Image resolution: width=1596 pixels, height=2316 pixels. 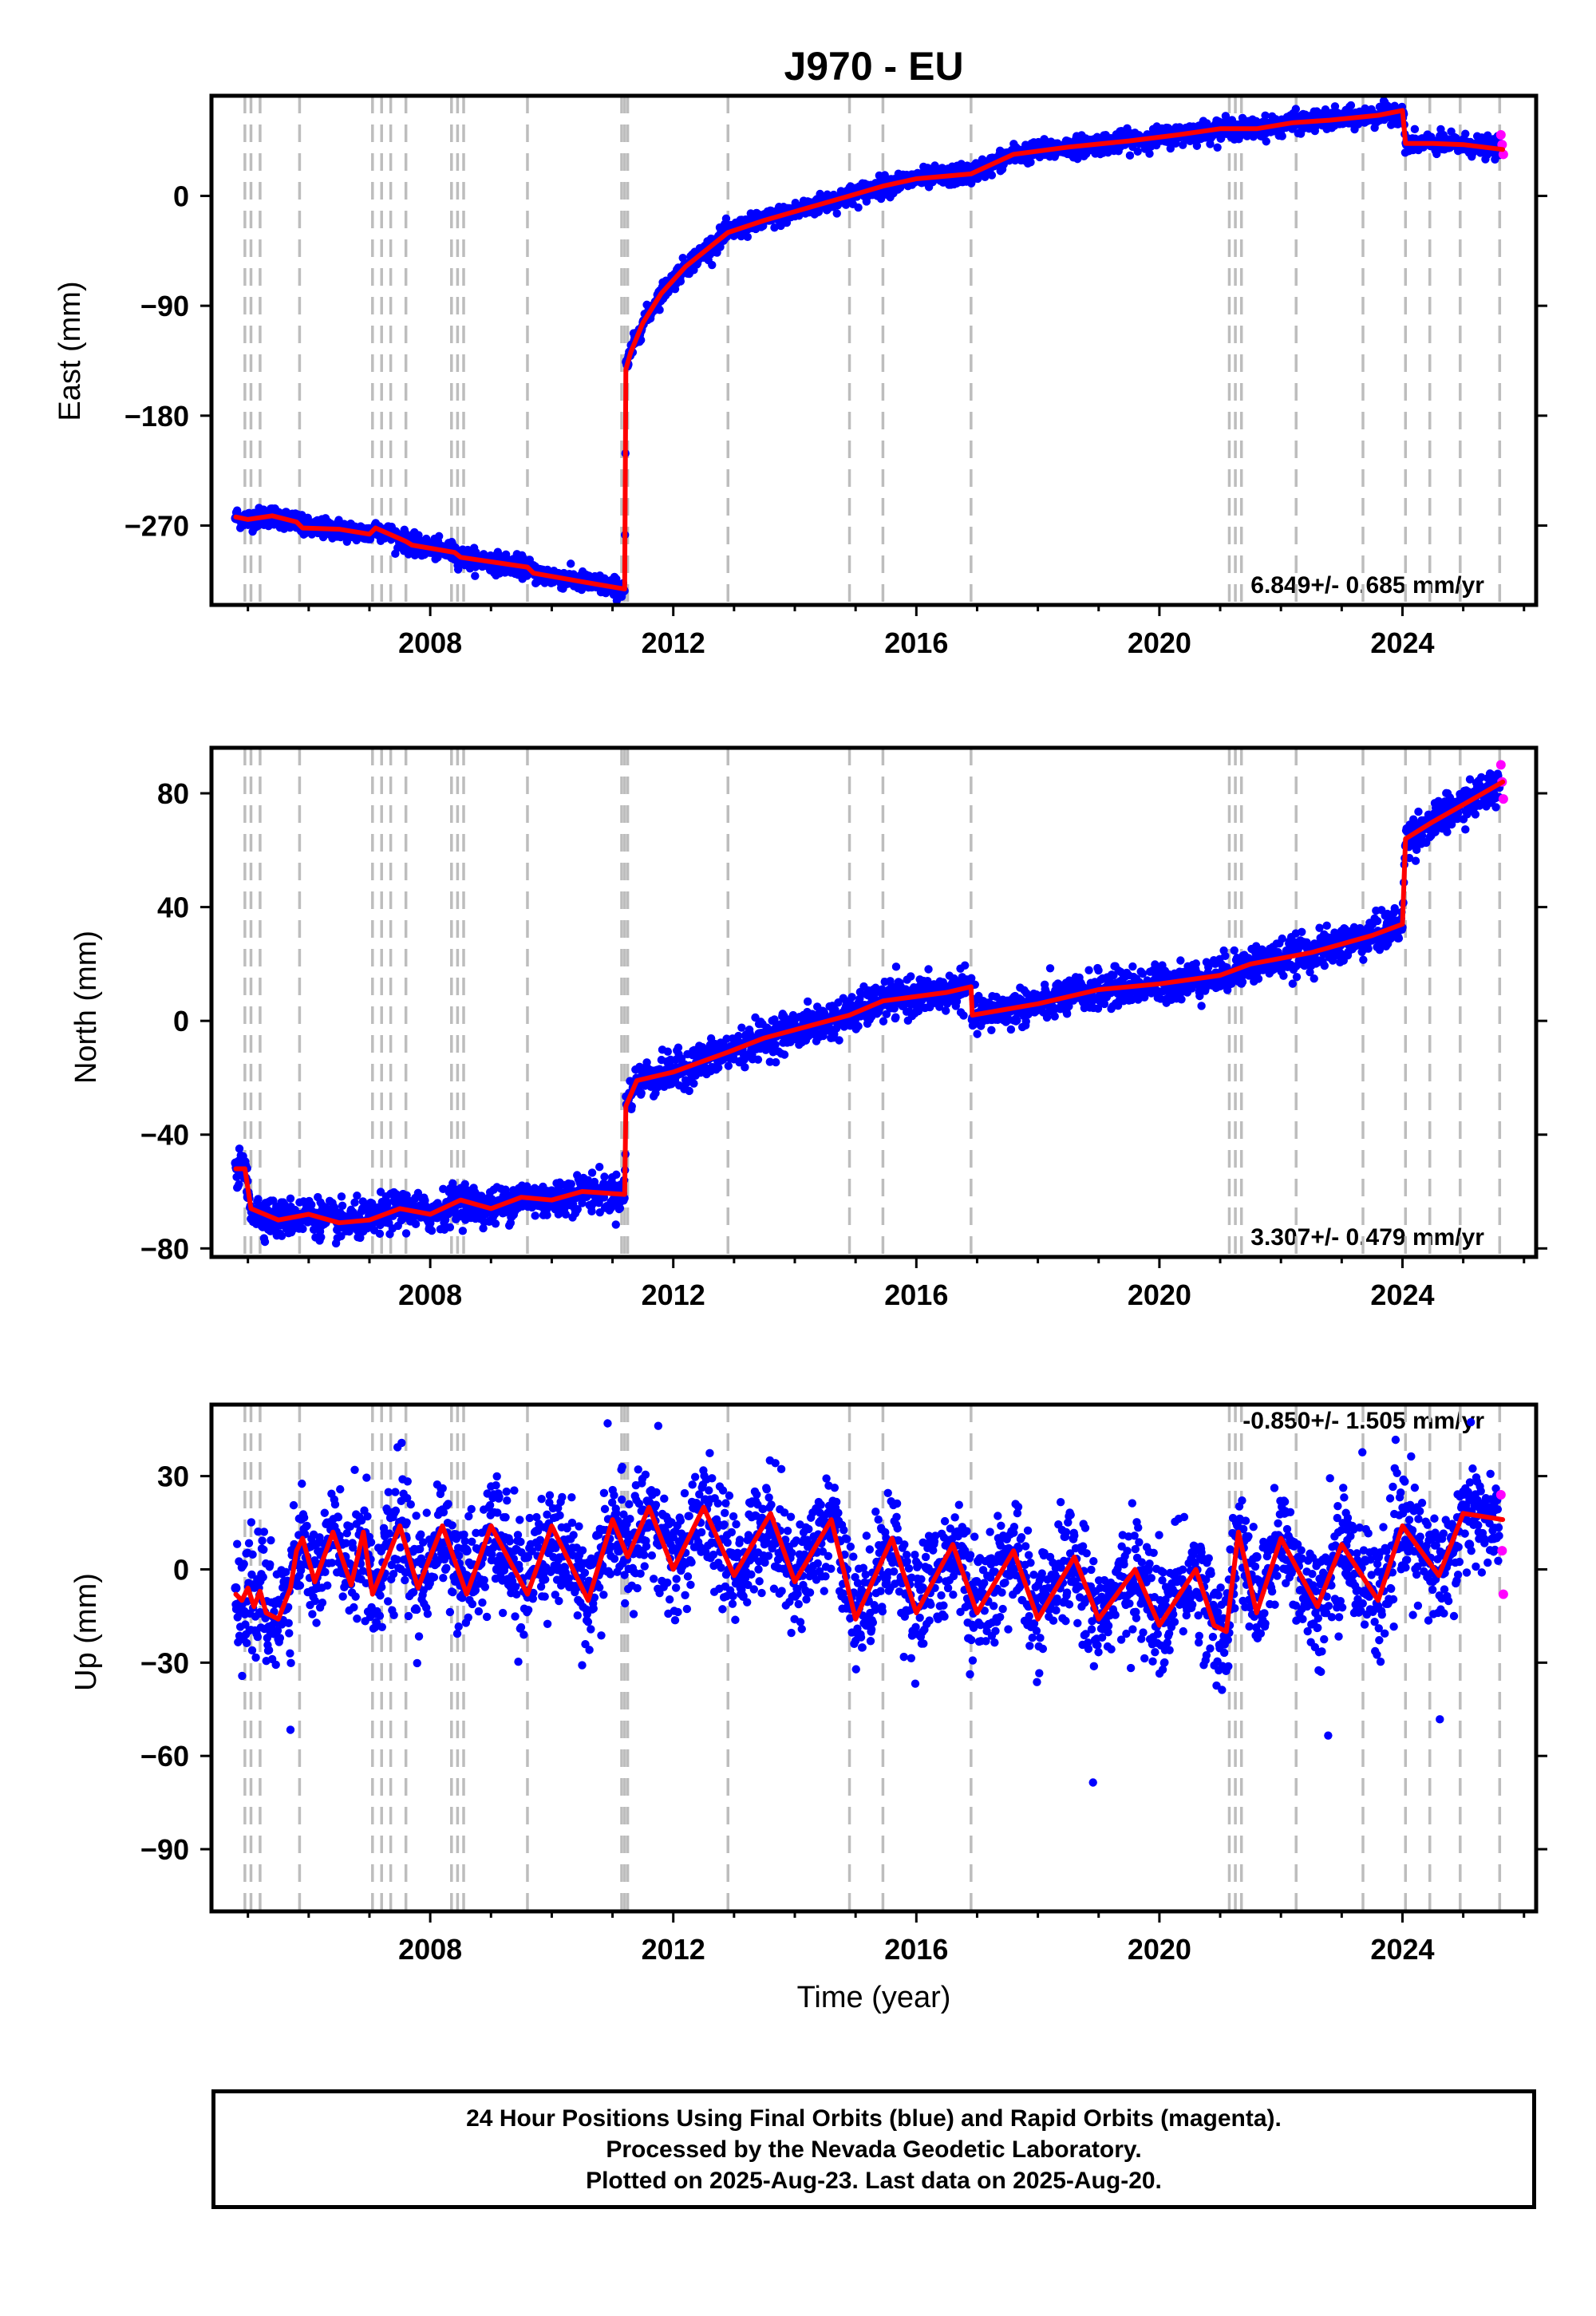 What do you see at coordinates (430, 642) in the screenshot?
I see `east-x-tick-label-0: 2008` at bounding box center [430, 642].